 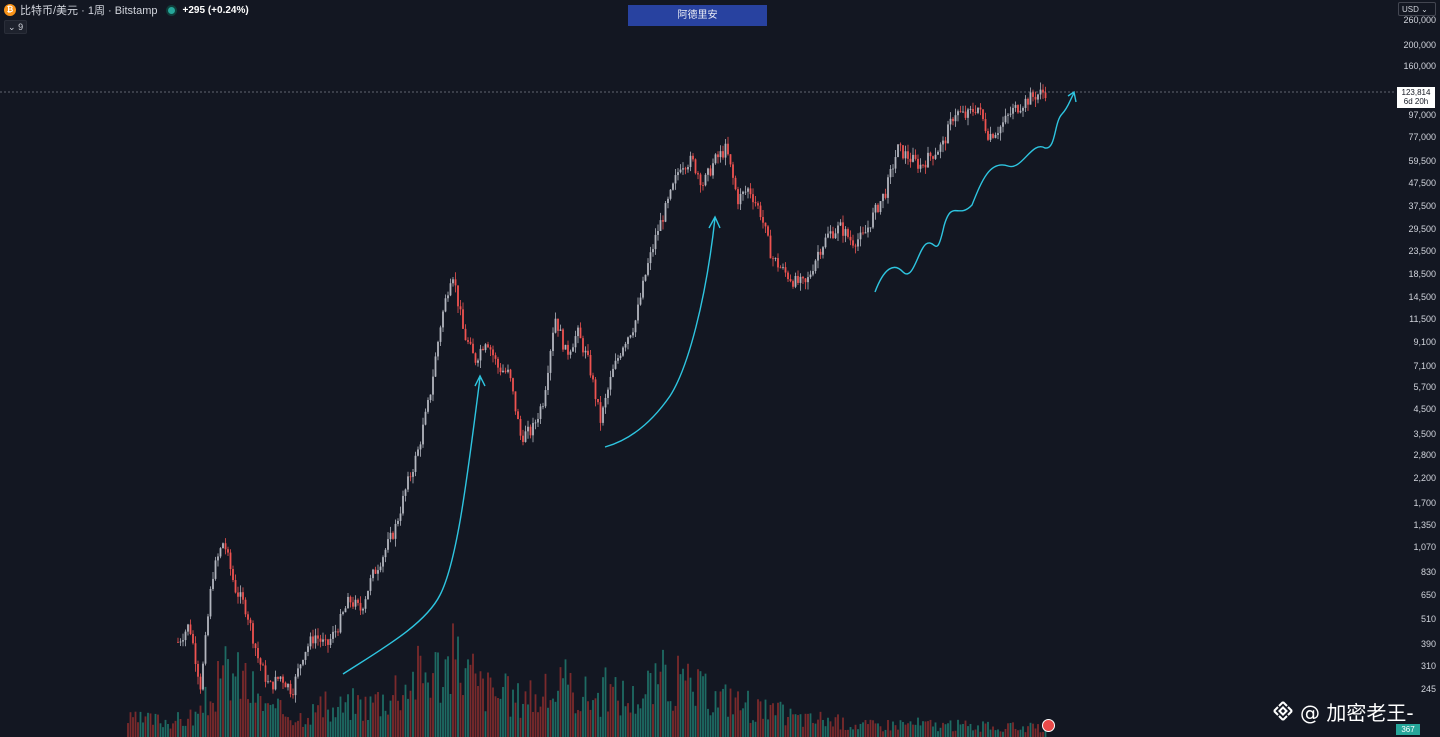 What do you see at coordinates (16, 27) in the screenshot?
I see `indicator-collapse-button: ⌄ 9` at bounding box center [16, 27].